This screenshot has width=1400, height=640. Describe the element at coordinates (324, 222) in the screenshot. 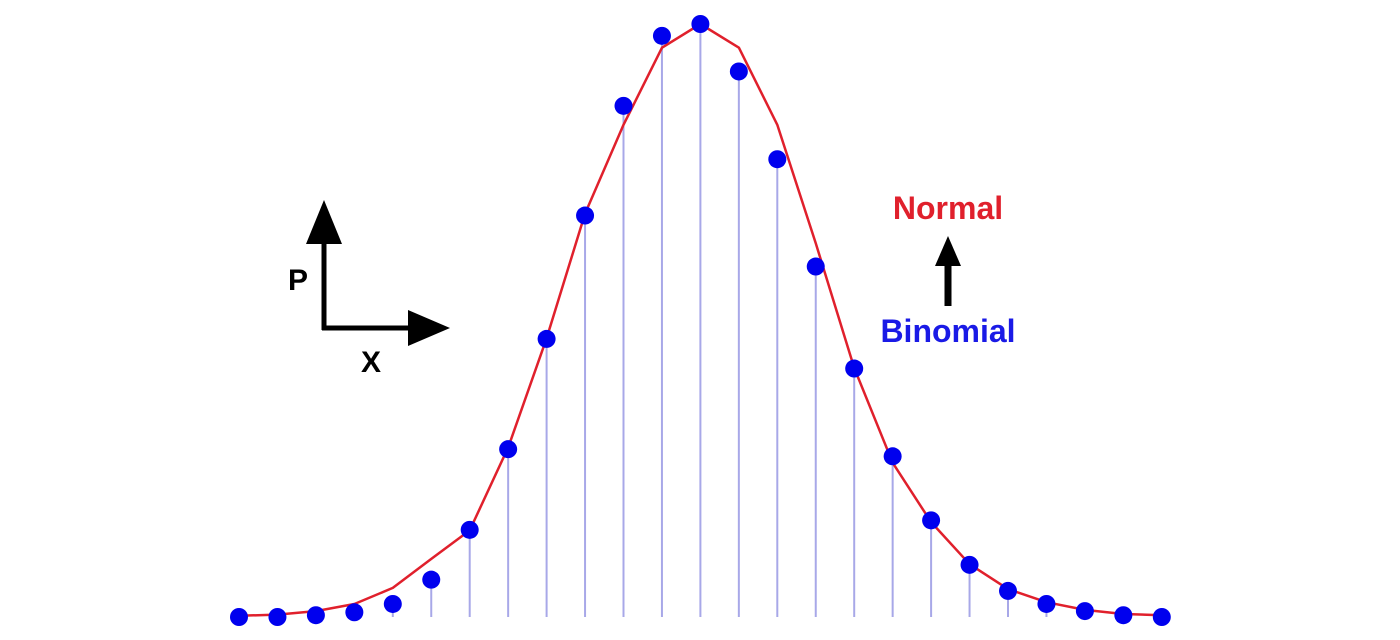

I see `y-arrow-head-icon` at that location.